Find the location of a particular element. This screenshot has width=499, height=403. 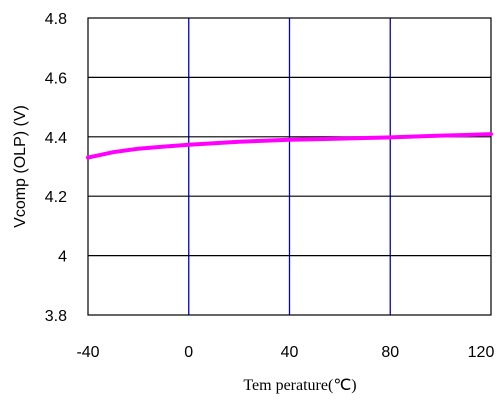

y-tick-label: 4.2 is located at coordinates (56, 197).